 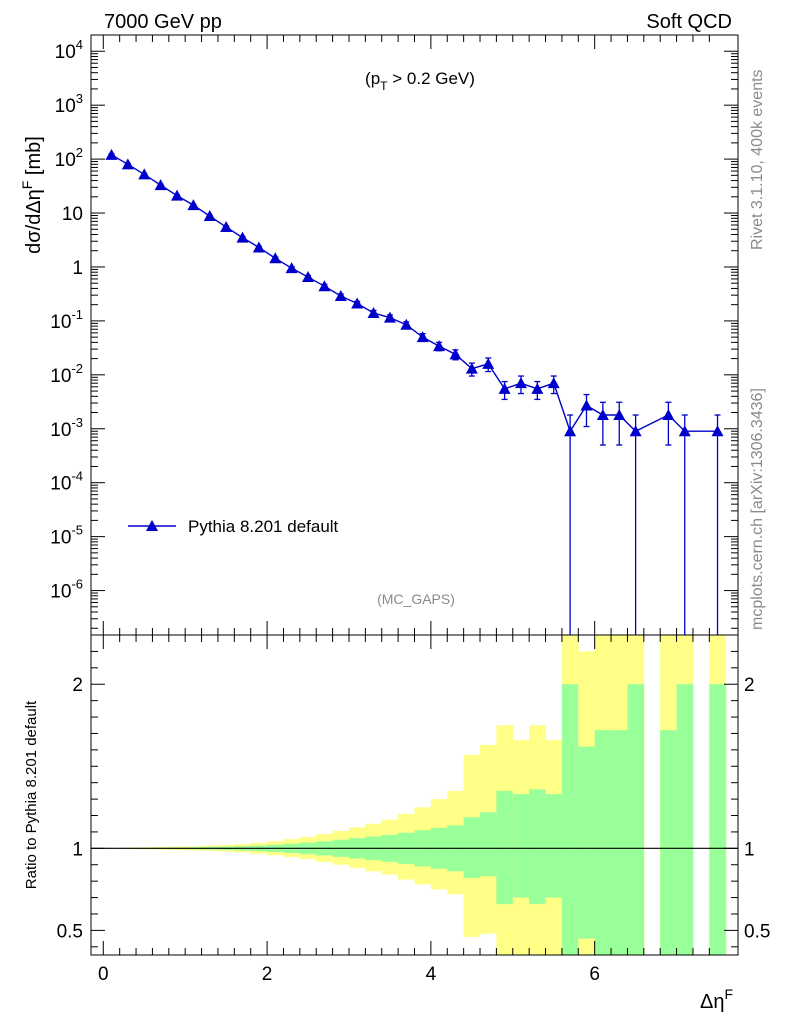 I want to click on x-tick-label: 2, so click(x=267, y=974).